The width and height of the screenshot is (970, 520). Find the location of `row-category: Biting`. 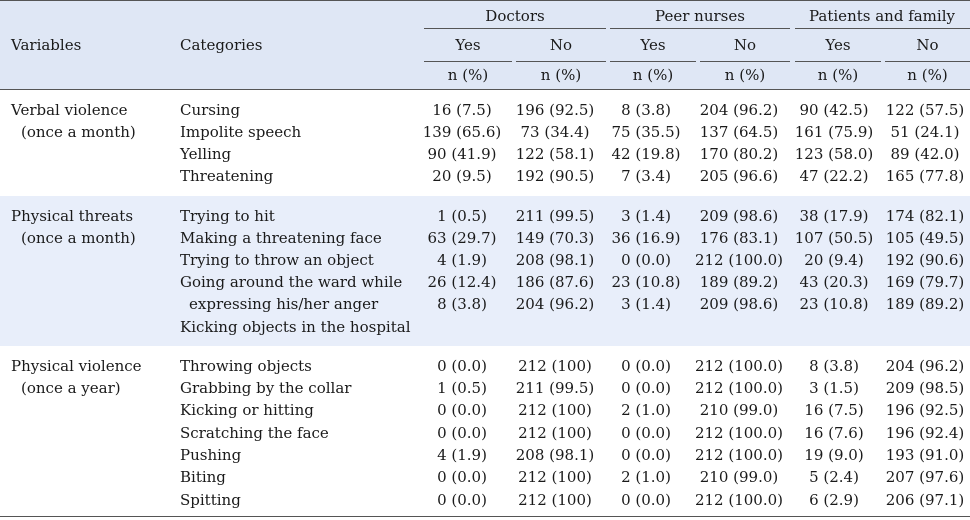

row-category: Biting is located at coordinates (203, 477).